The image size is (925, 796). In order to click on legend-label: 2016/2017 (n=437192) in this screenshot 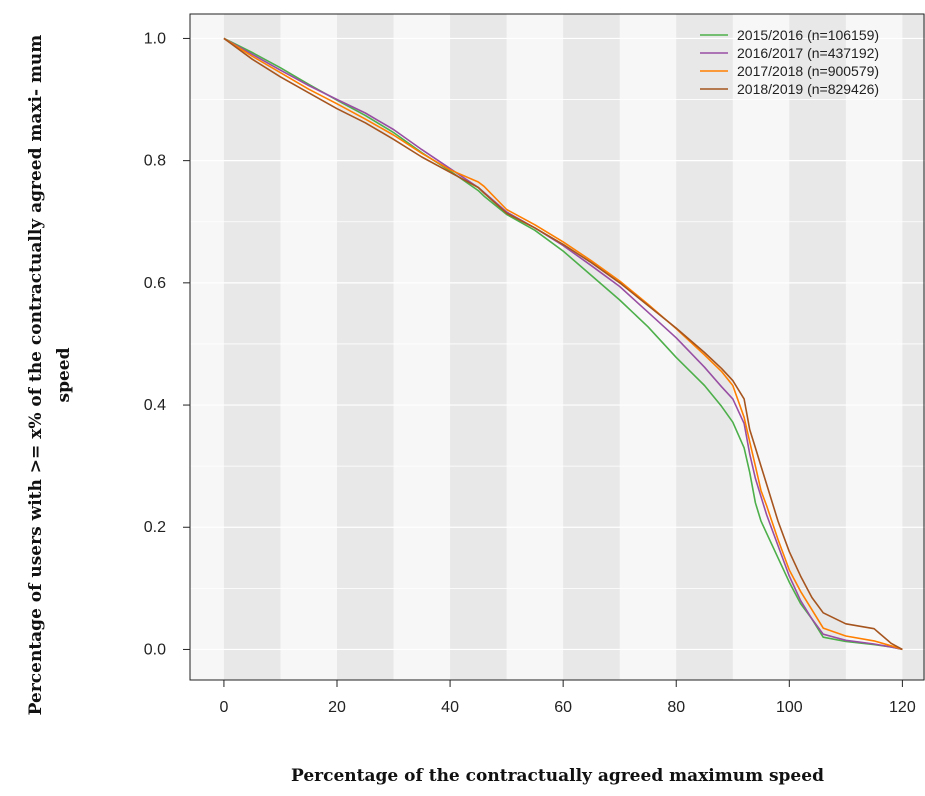, I will do `click(808, 53)`.